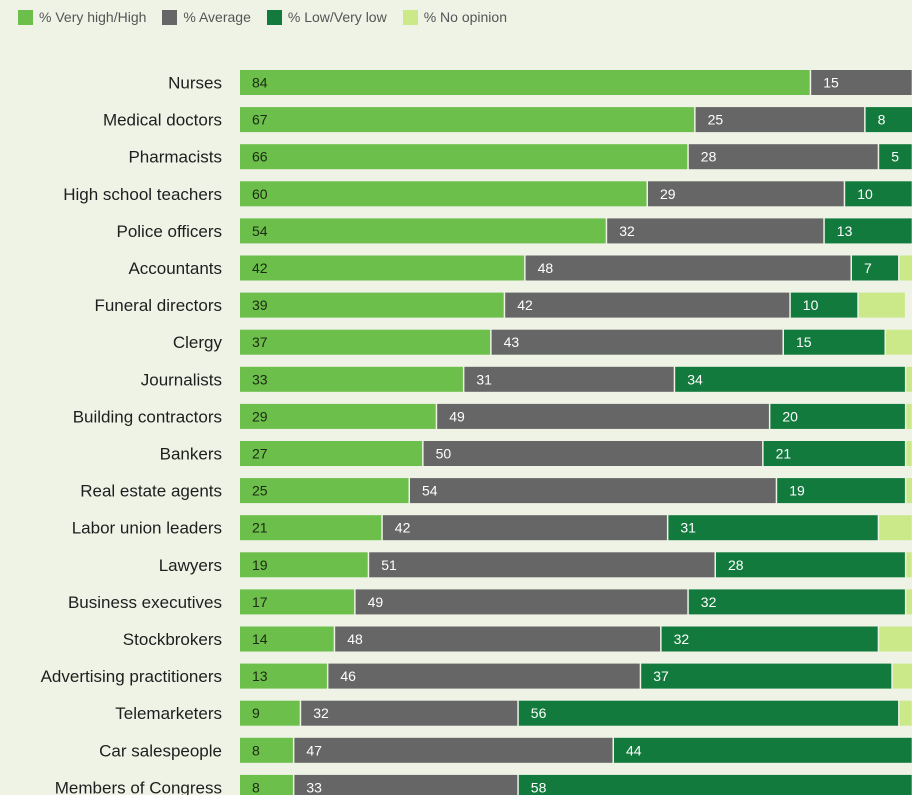 The image size is (912, 795). What do you see at coordinates (811, 305) in the screenshot?
I see `bar-value-label: 10` at bounding box center [811, 305].